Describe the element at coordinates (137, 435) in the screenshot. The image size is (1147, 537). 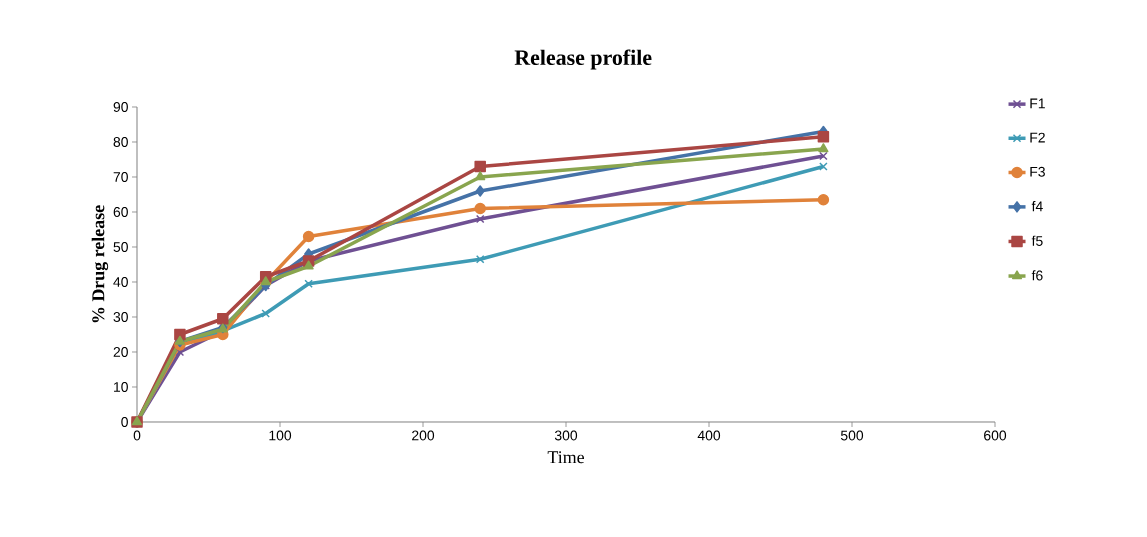
I see `x-tick-label: 0` at that location.